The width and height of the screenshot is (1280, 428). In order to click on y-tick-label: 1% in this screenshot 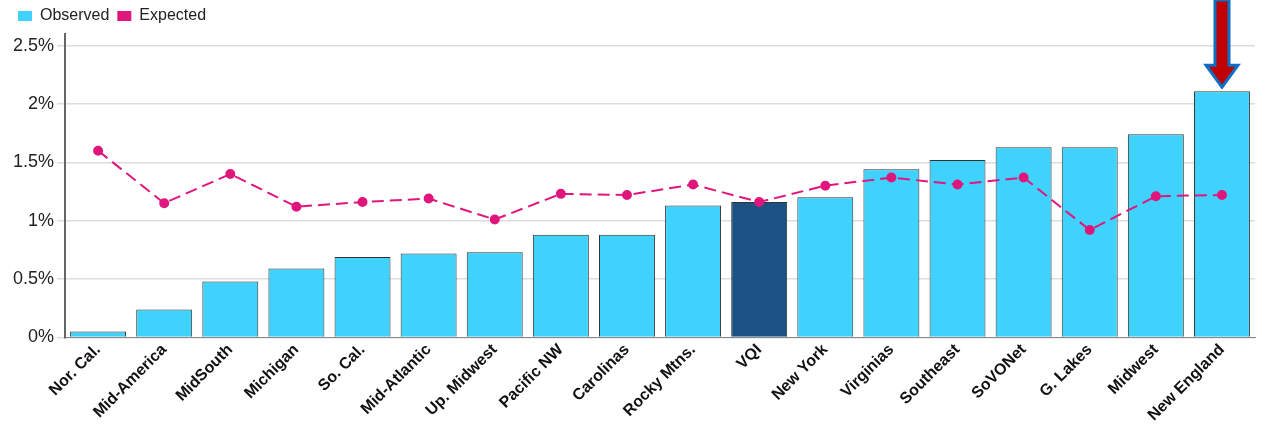, I will do `click(41, 219)`.